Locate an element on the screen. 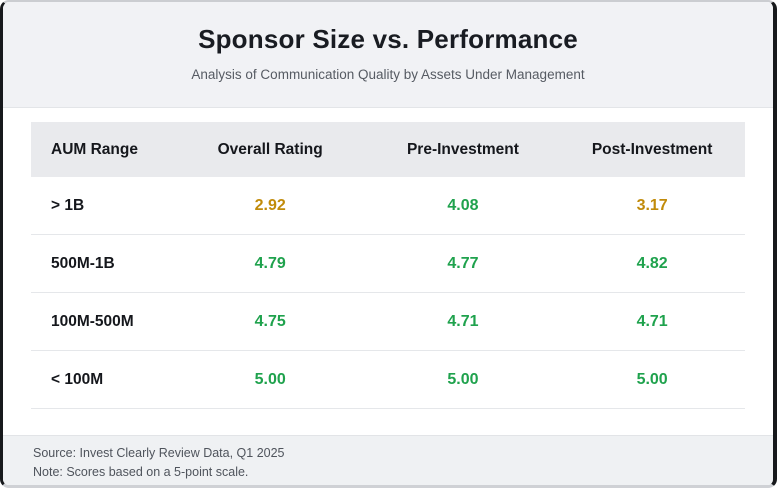 The width and height of the screenshot is (777, 488). rating-value: 3.17 is located at coordinates (652, 205).